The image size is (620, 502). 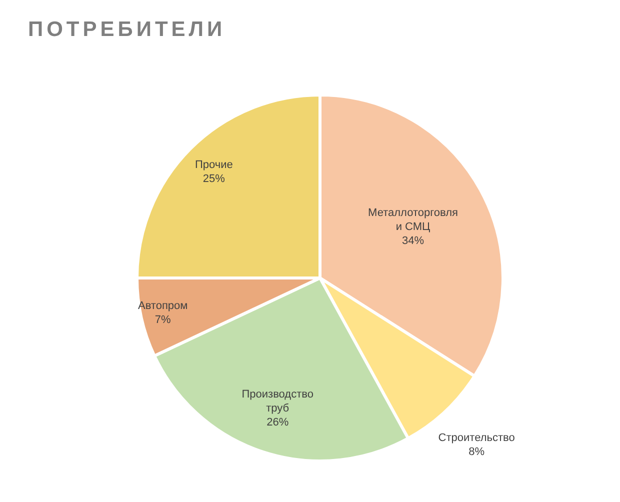 What do you see at coordinates (413, 240) in the screenshot?
I see `data-label: 34%` at bounding box center [413, 240].